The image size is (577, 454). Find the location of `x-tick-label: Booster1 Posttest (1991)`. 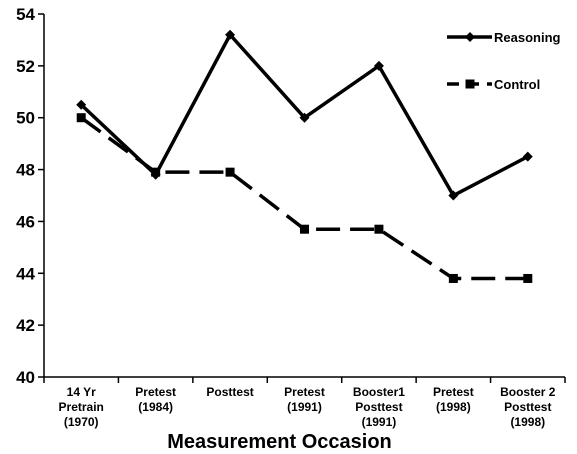

x-tick-label: Booster1 Posttest (1991) is located at coordinates (379, 407).